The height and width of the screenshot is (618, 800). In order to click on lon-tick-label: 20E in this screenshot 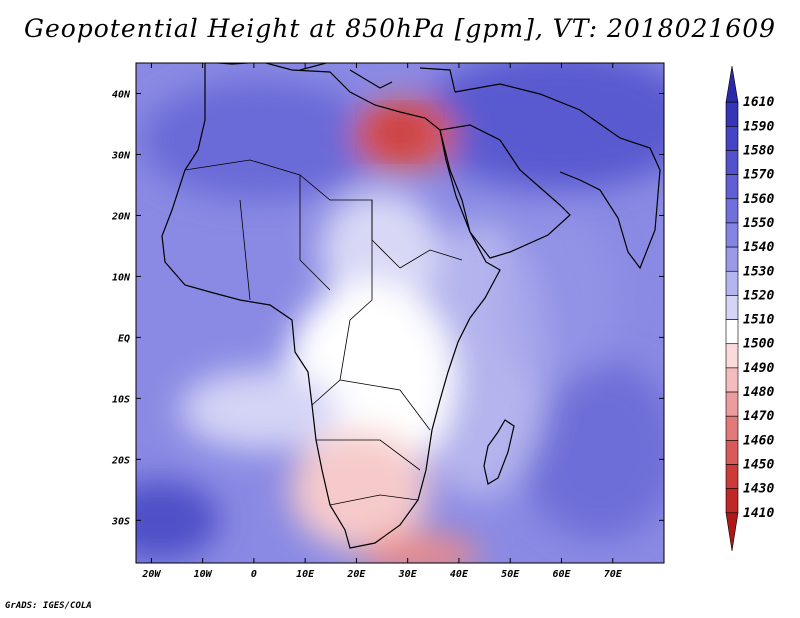, I will do `click(356, 574)`.